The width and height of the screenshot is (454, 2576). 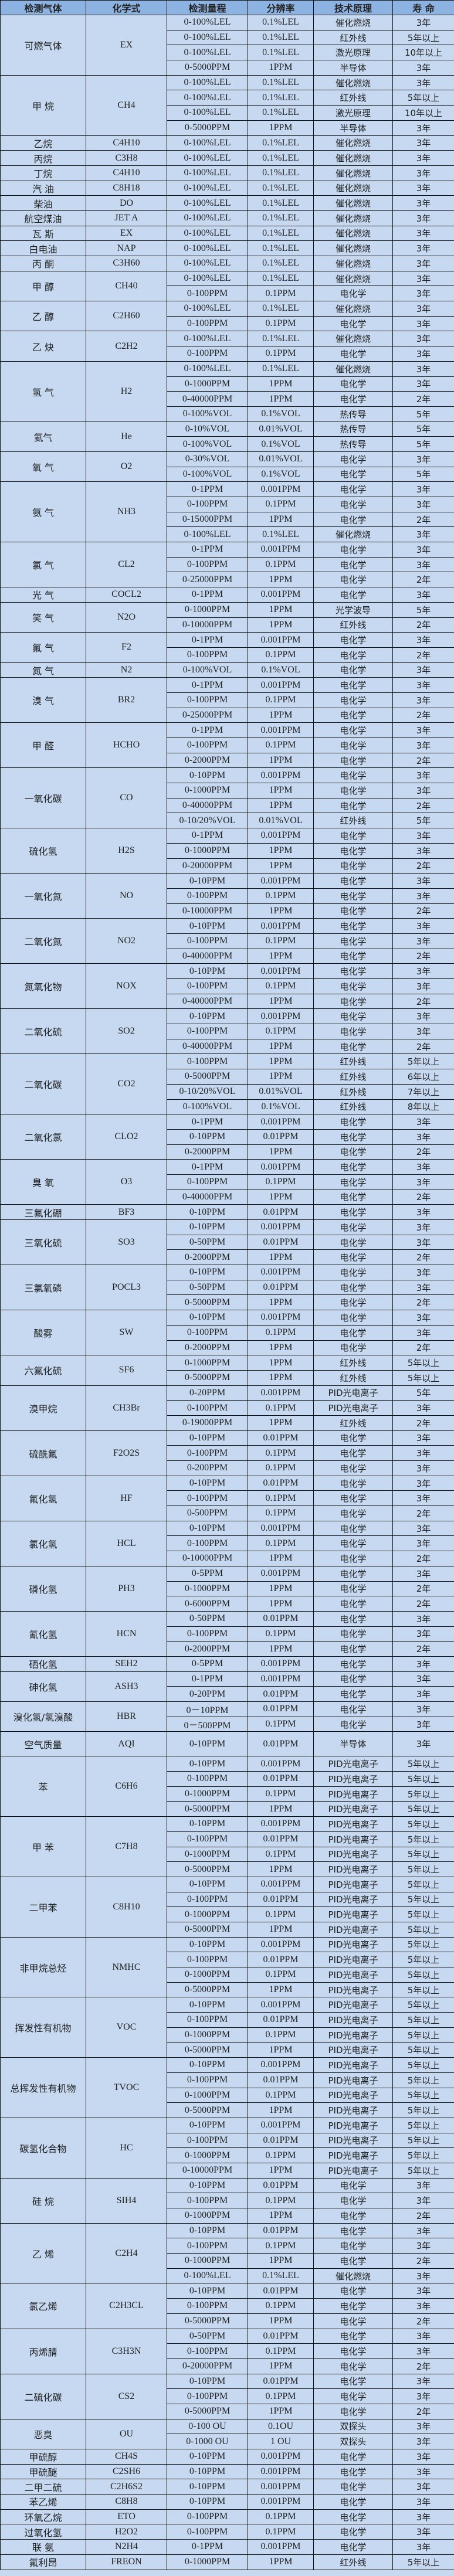 What do you see at coordinates (207, 519) in the screenshot?
I see `range-cell: 0-15000PPM` at bounding box center [207, 519].